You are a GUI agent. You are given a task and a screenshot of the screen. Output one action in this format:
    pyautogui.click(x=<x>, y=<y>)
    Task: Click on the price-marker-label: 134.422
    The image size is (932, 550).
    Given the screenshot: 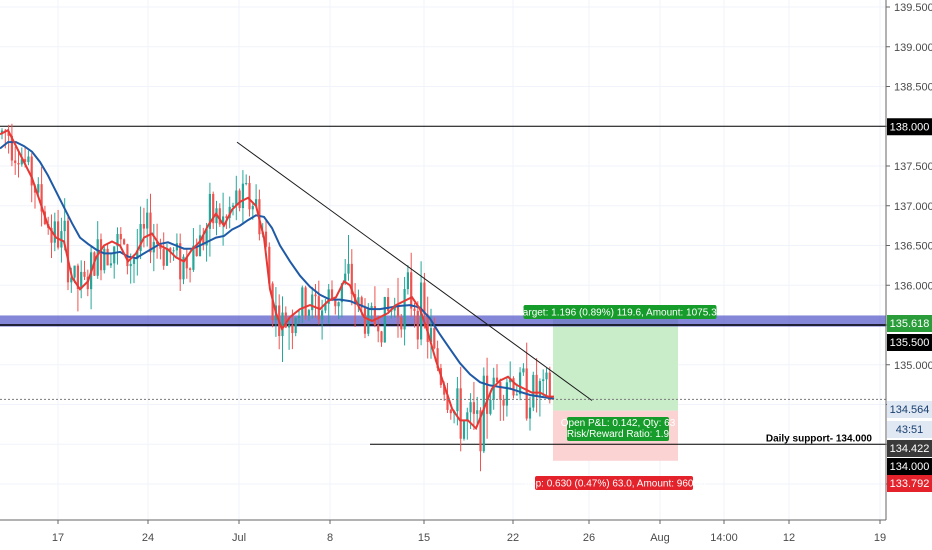 What is the action you would take?
    pyautogui.click(x=910, y=449)
    